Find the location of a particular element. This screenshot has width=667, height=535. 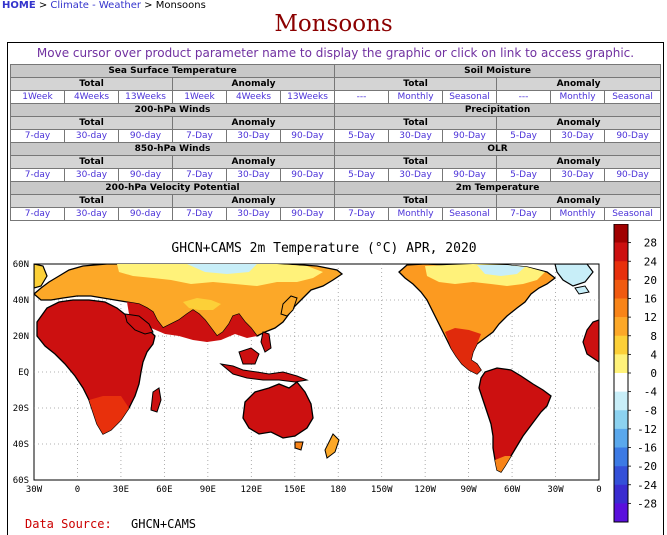

colorbar: 28 24 20 16 12 8 4 0 -4 -8 -12 -16 -20 -24 -28 is located at coordinates (635, 373).